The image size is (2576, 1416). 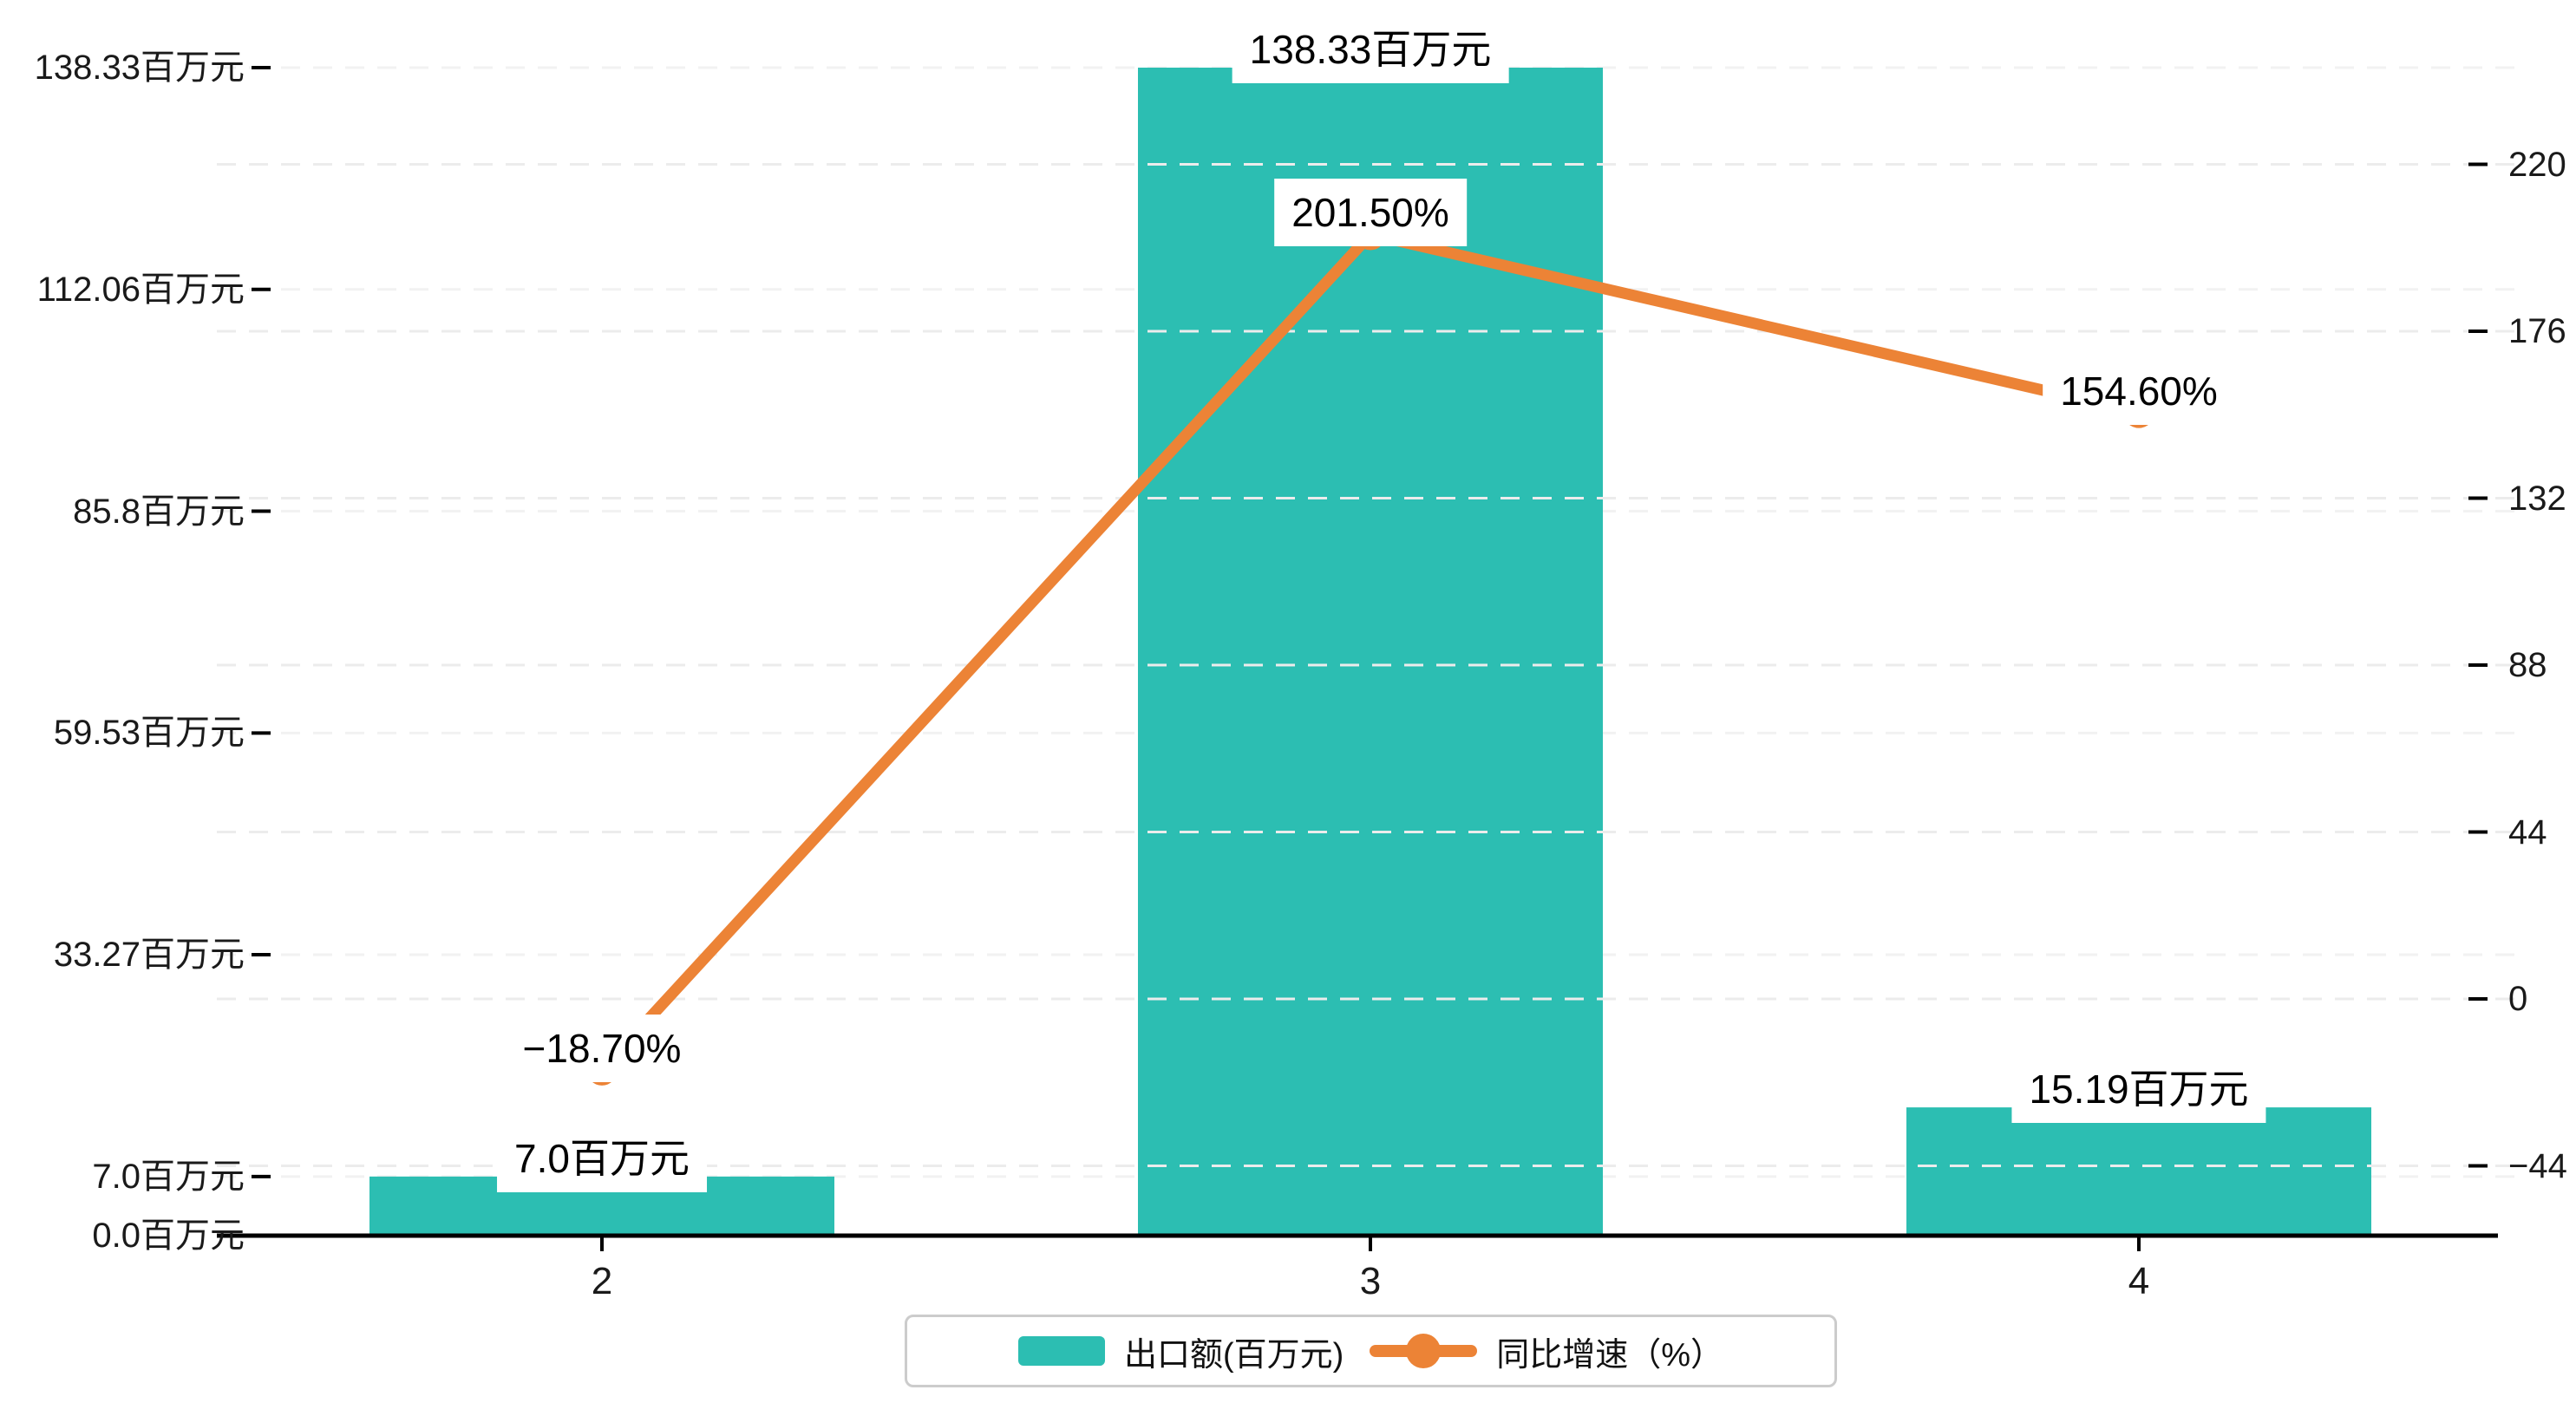 I want to click on bar-data-label: 138.33百万元, so click(x=1370, y=50).